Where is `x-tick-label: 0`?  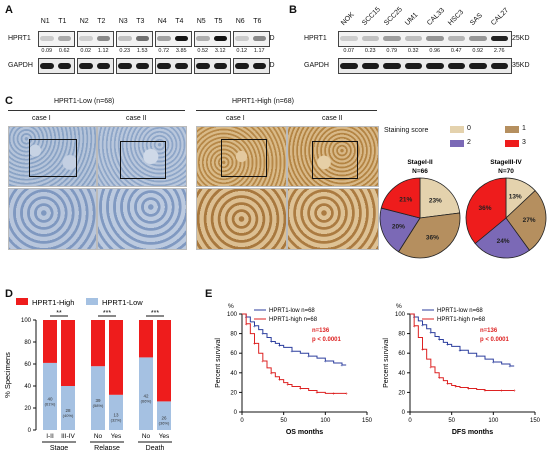 x-tick-label: 0 is located at coordinates (410, 421).